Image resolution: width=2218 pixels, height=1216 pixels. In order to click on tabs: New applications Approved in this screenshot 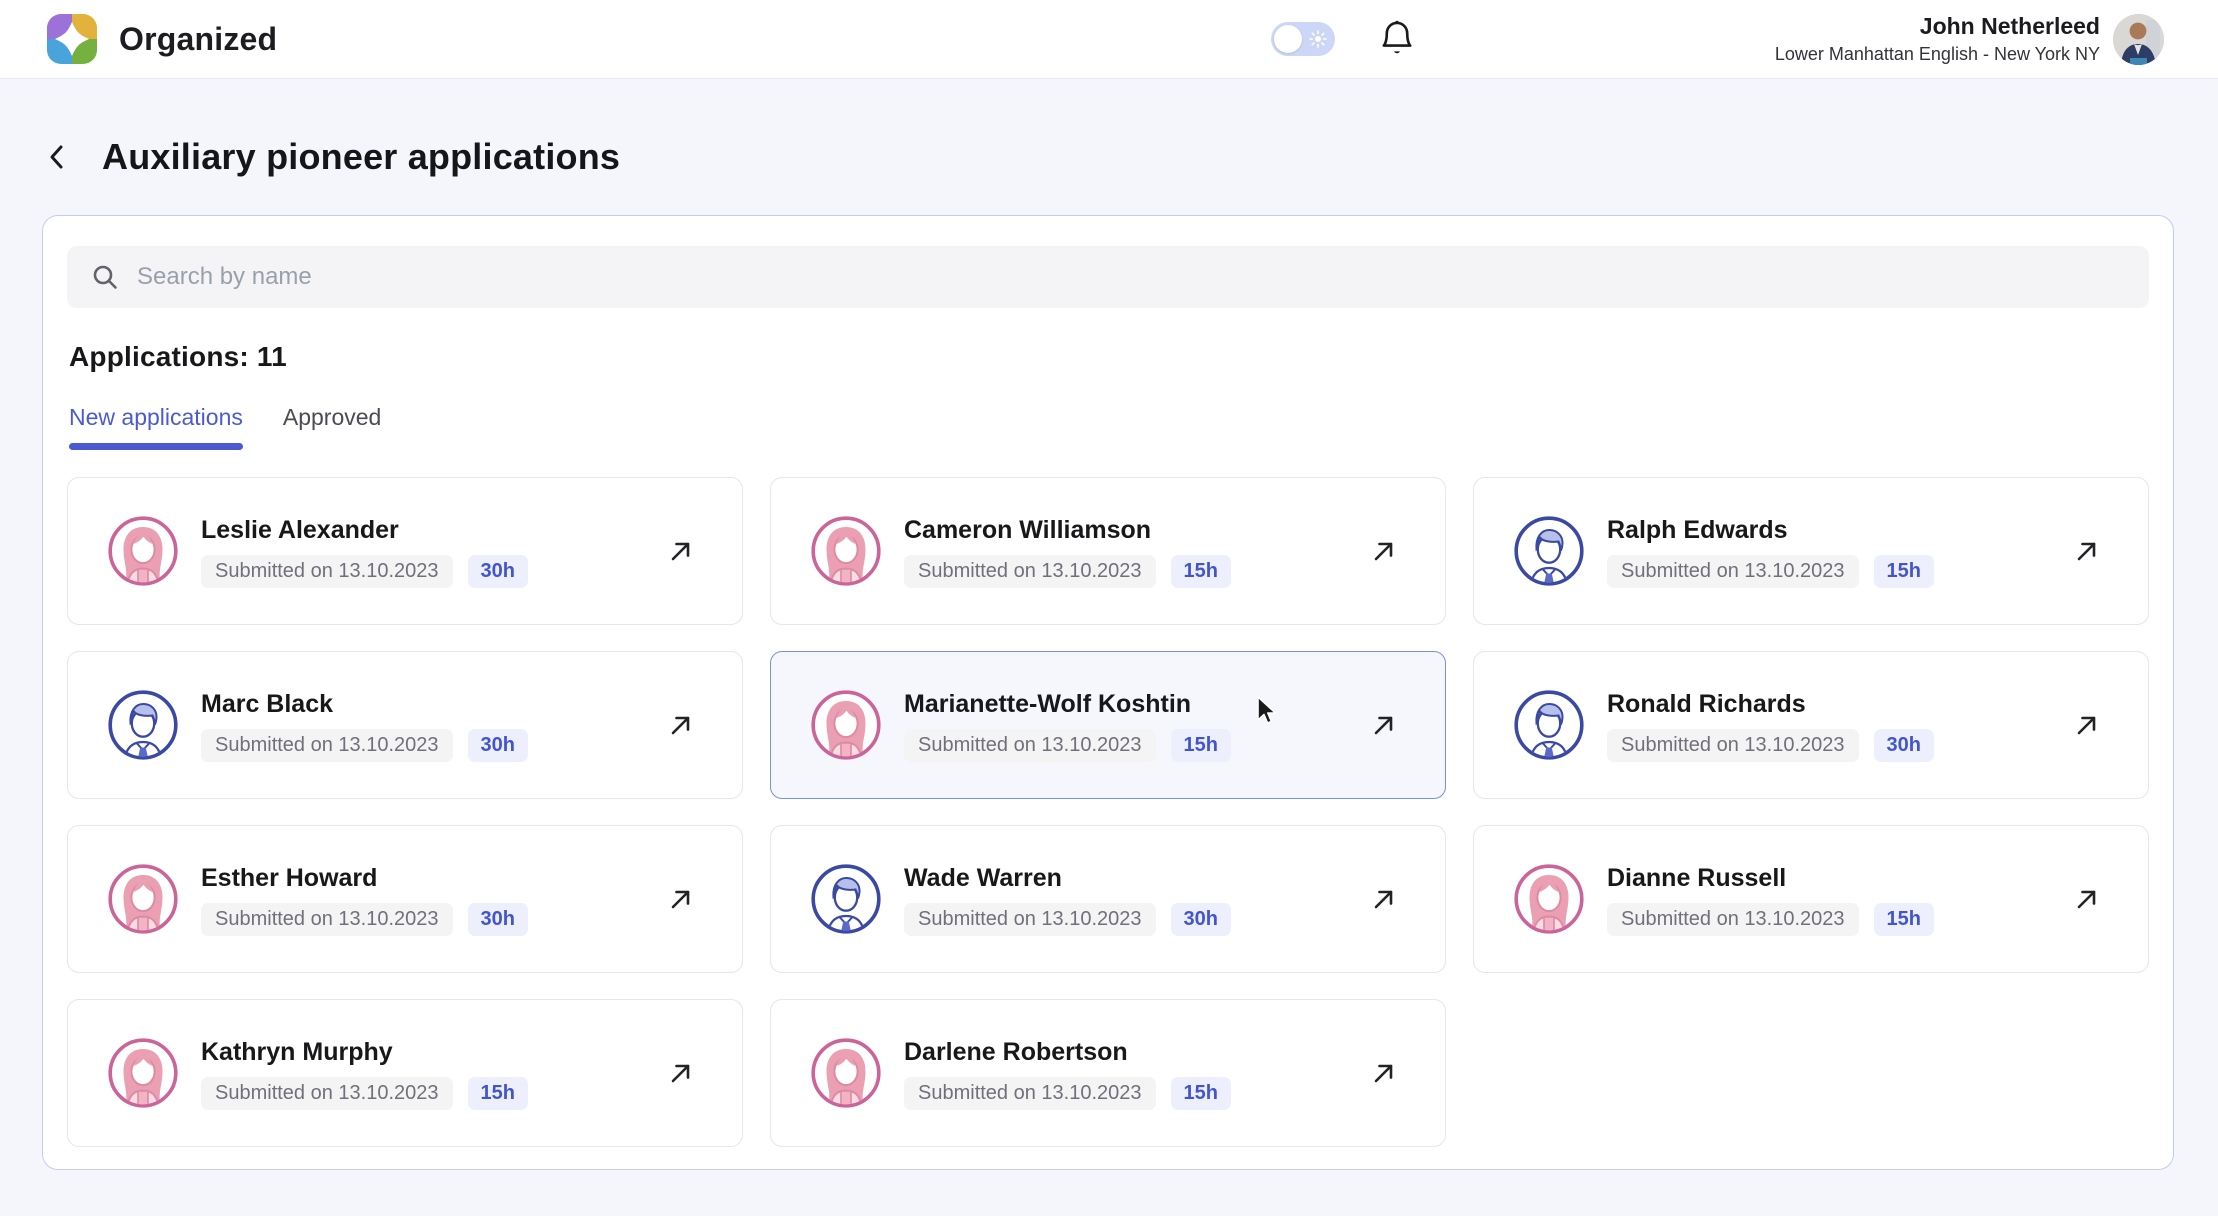, I will do `click(1109, 427)`.